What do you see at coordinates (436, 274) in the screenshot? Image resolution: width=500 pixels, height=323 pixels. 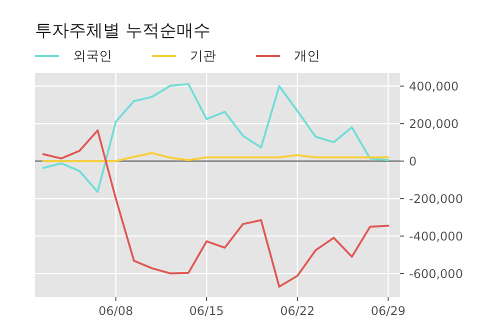 I see `y-tick-label: -600,000` at bounding box center [436, 274].